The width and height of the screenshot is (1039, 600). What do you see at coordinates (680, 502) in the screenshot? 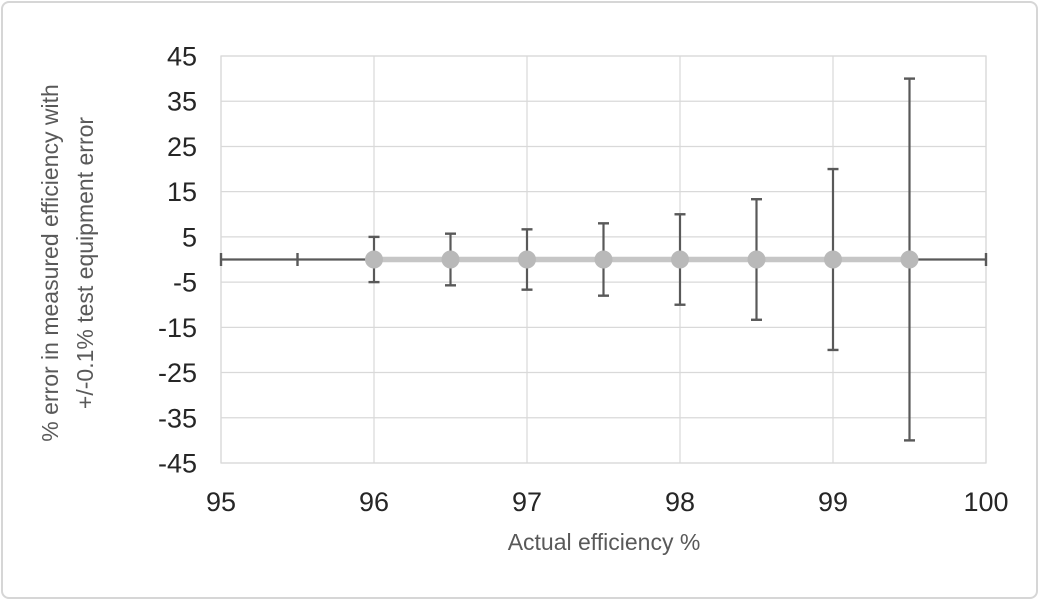
I see `x-tick-label-98: 98` at bounding box center [680, 502].